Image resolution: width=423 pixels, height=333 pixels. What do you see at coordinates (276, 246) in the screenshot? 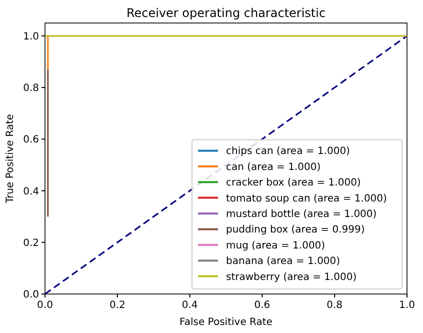
I see `legend-label: mug (area = 1.000)` at bounding box center [276, 246].